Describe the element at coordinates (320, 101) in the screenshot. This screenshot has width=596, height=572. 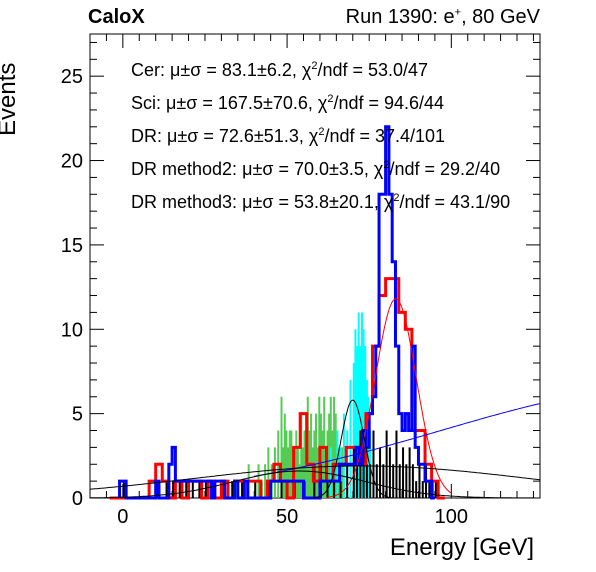
I see `legend-entry-sci: Sci: μ±σ = 167.5±70.6, χ2/ndf = 94.6/44` at that location.